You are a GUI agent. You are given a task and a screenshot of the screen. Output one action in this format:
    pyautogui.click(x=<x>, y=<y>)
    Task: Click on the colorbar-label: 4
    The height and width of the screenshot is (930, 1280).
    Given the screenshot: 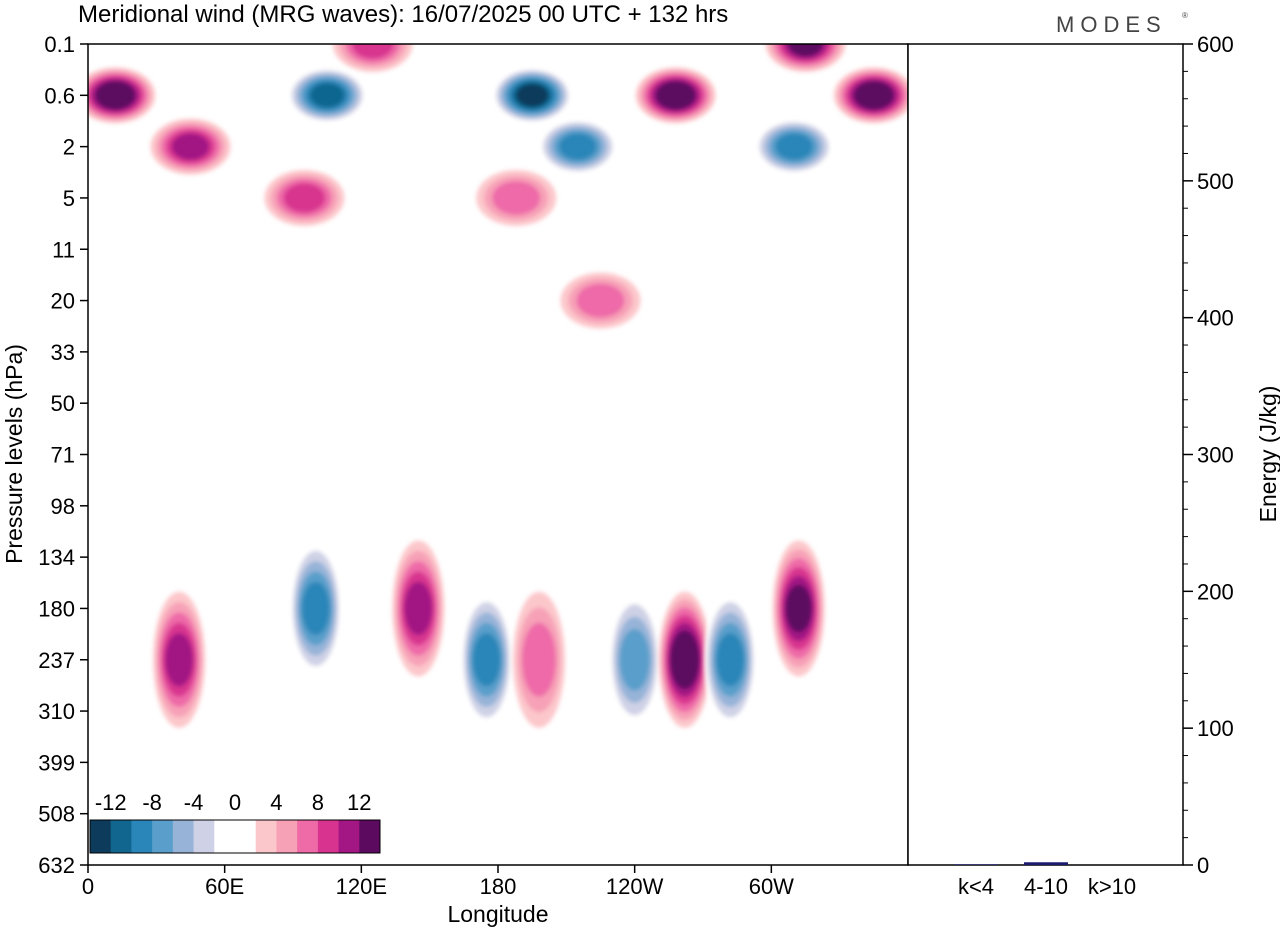 What is the action you would take?
    pyautogui.click(x=276, y=802)
    